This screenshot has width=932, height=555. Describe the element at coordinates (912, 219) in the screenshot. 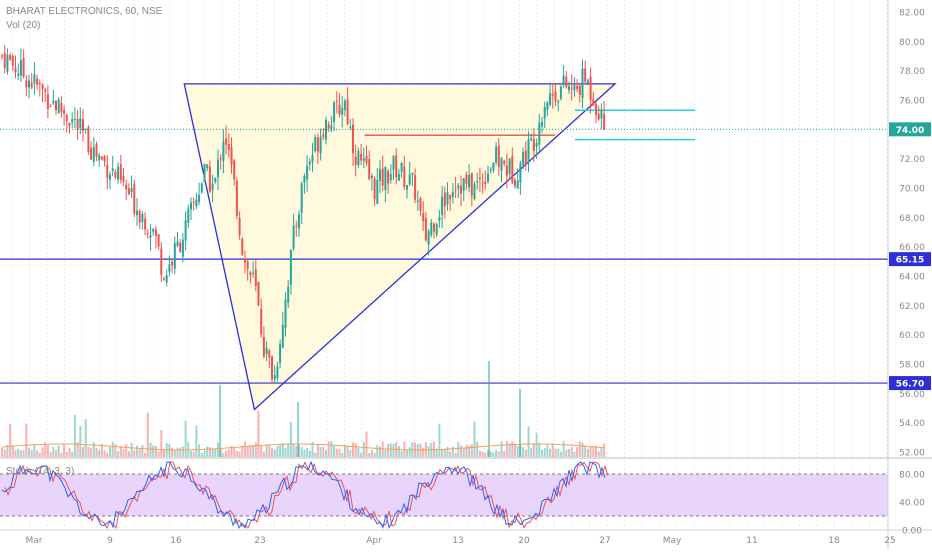

I see `price-tick-label: 68.00` at that location.